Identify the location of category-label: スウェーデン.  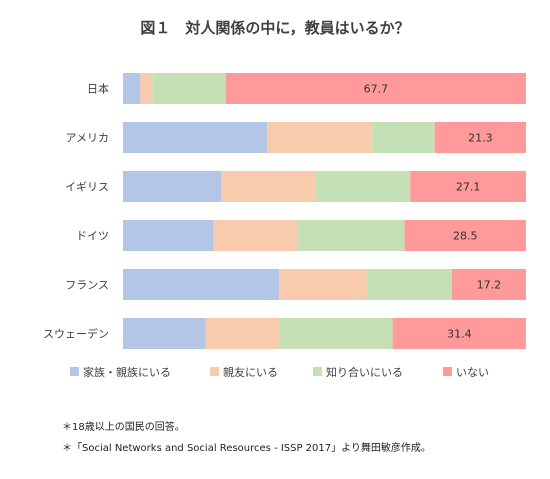
(76, 334).